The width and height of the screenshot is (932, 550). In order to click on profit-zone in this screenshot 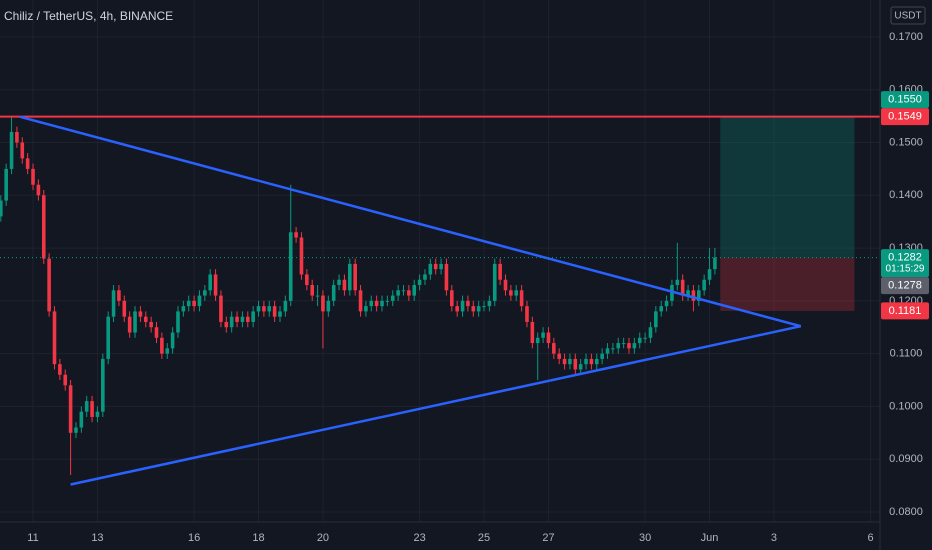, I will do `click(787, 187)`.